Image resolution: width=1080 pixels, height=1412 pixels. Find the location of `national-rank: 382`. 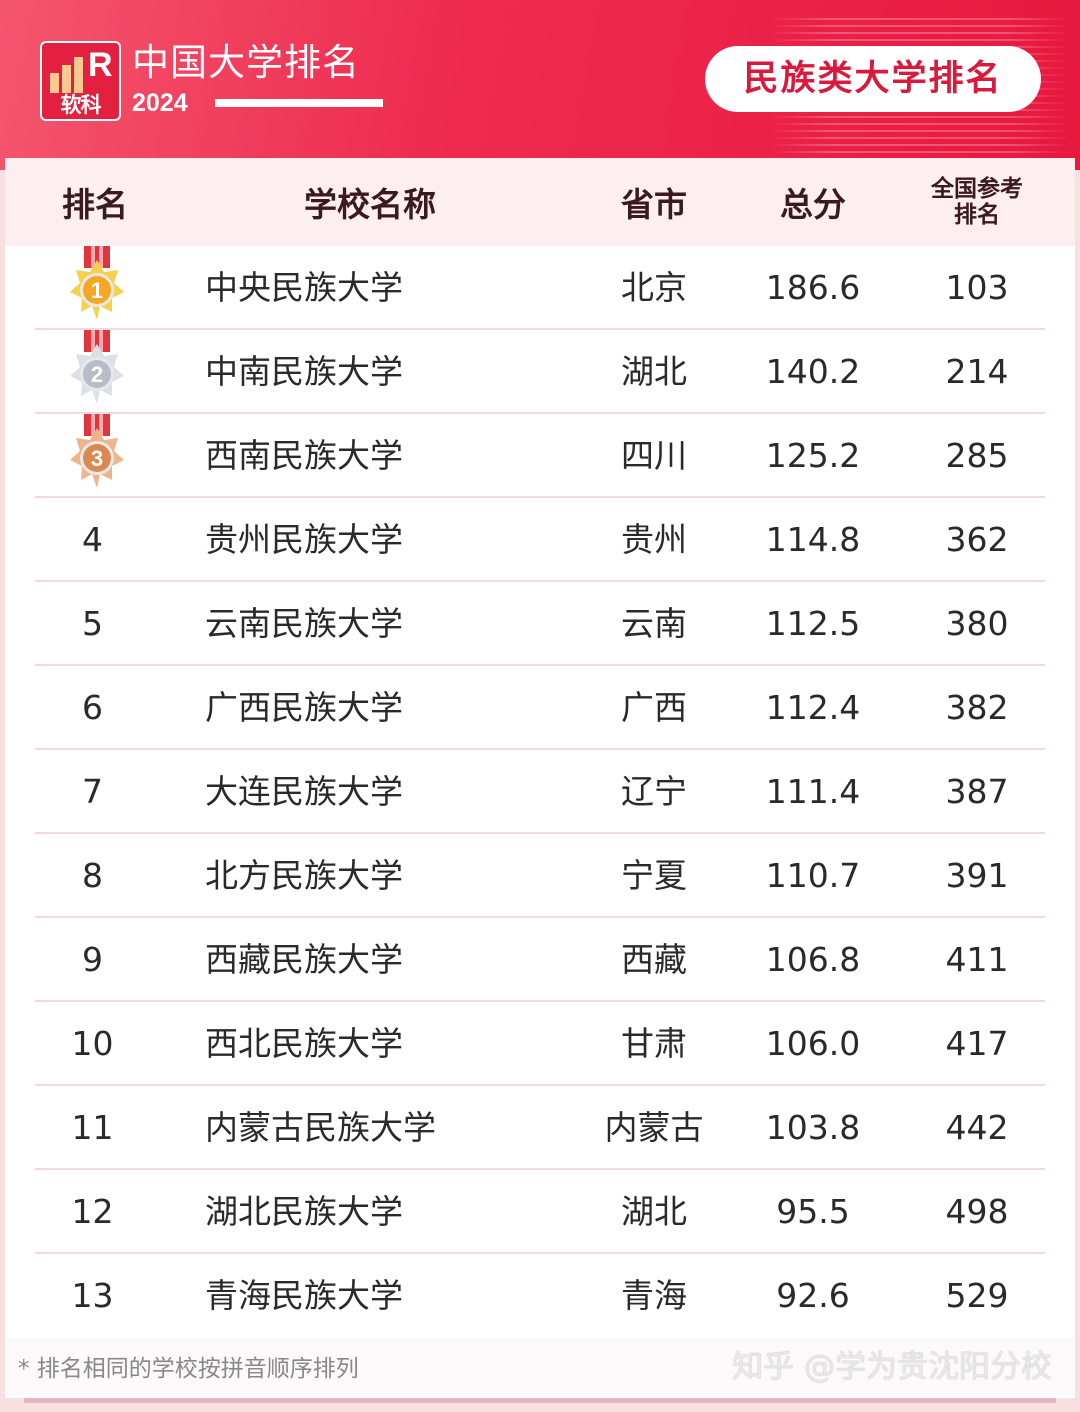

national-rank: 382 is located at coordinates (977, 707).